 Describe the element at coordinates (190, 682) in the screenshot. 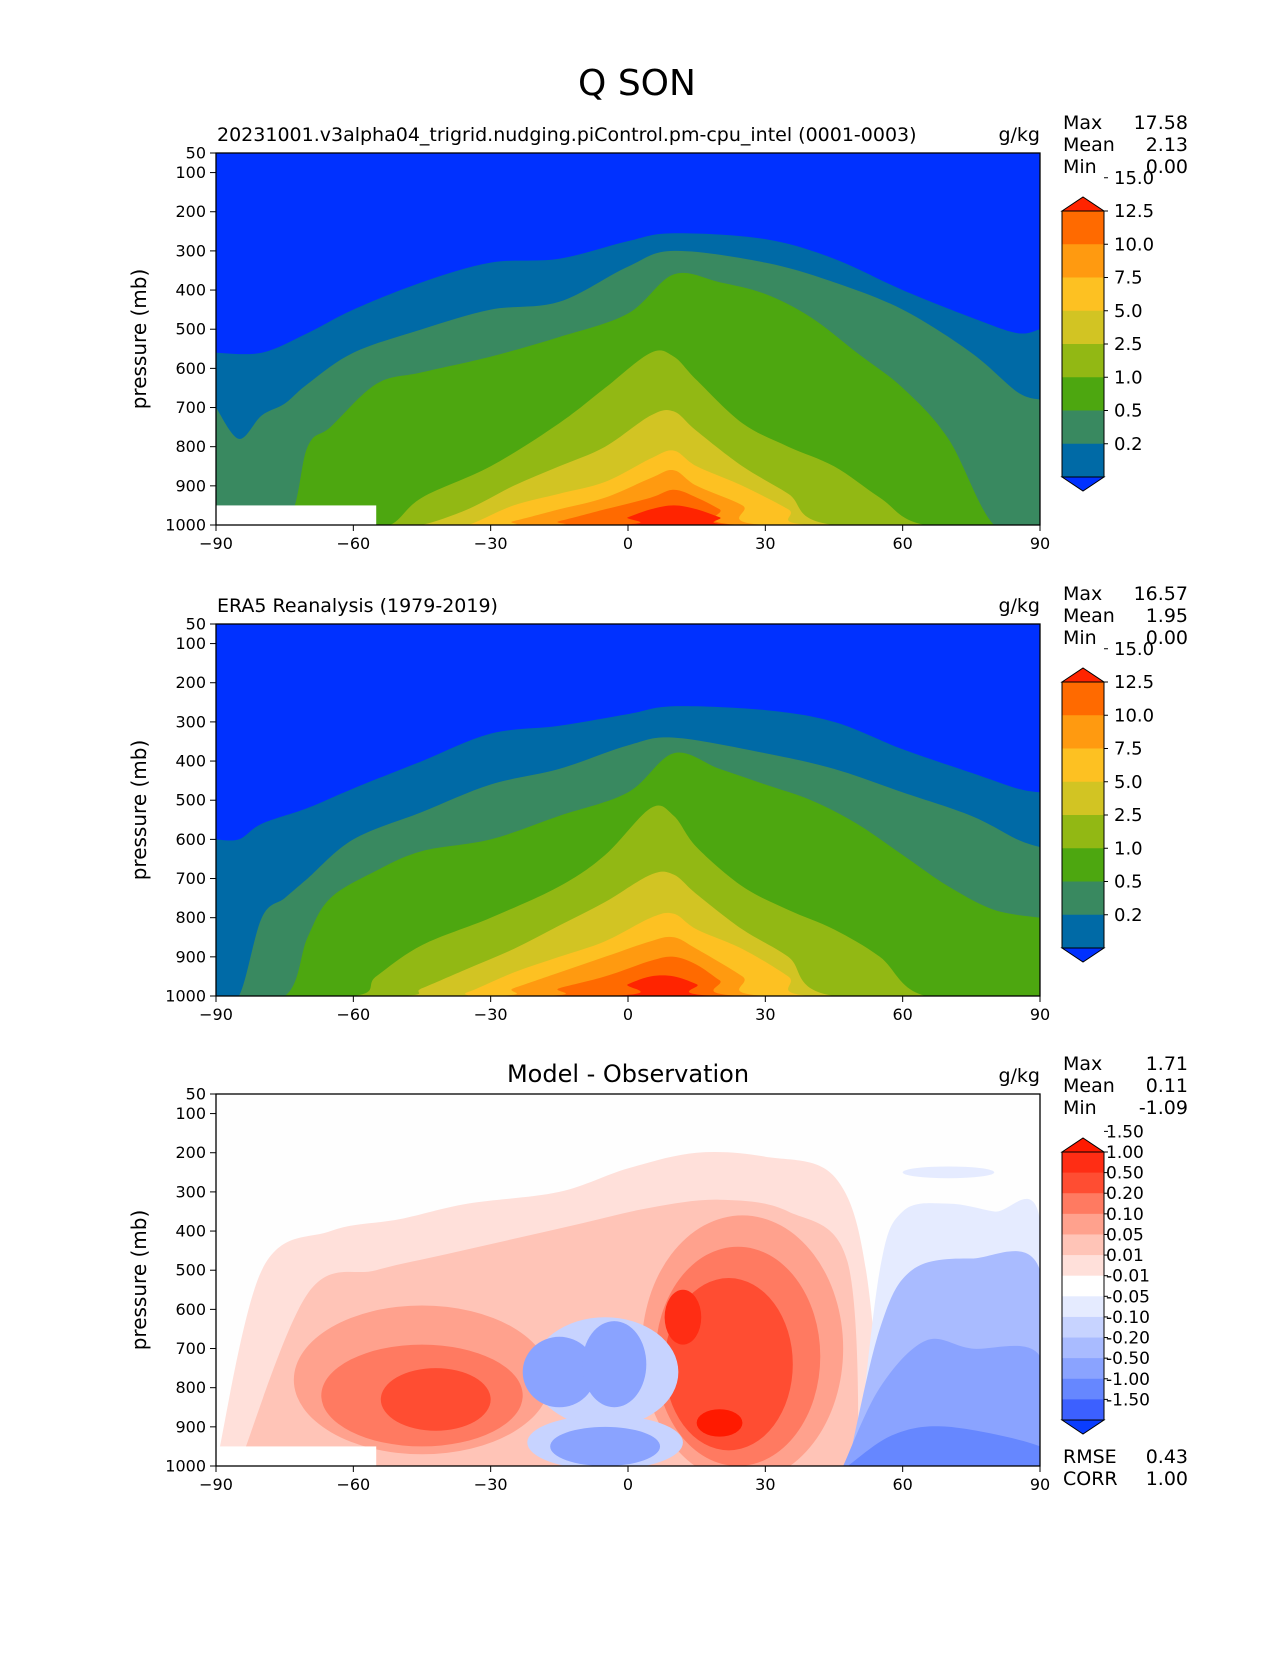

I see `y-tick-label: 200` at that location.